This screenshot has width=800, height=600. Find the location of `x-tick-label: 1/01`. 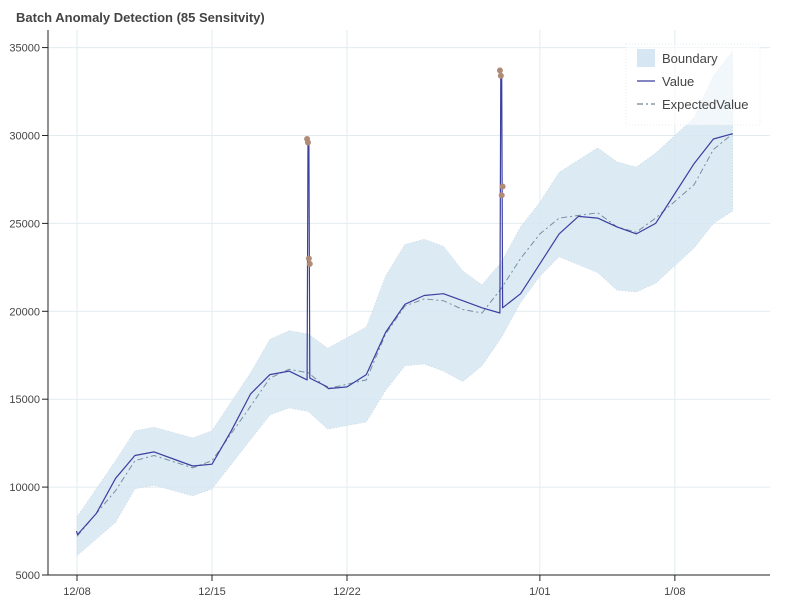

x-tick-label: 1/01 is located at coordinates (539, 592).